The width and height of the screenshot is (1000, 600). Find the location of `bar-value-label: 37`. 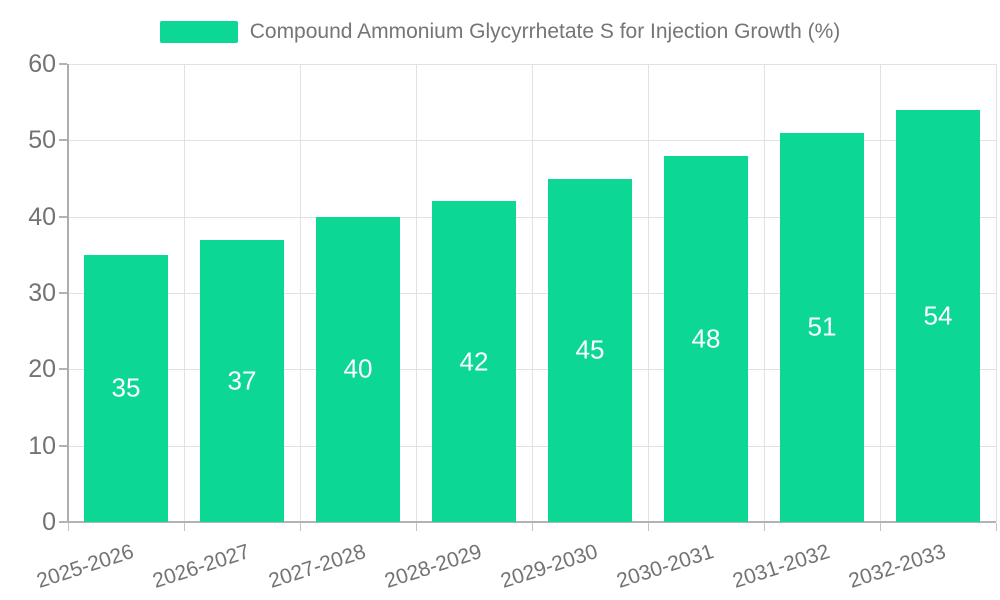

bar-value-label: 37 is located at coordinates (242, 380).